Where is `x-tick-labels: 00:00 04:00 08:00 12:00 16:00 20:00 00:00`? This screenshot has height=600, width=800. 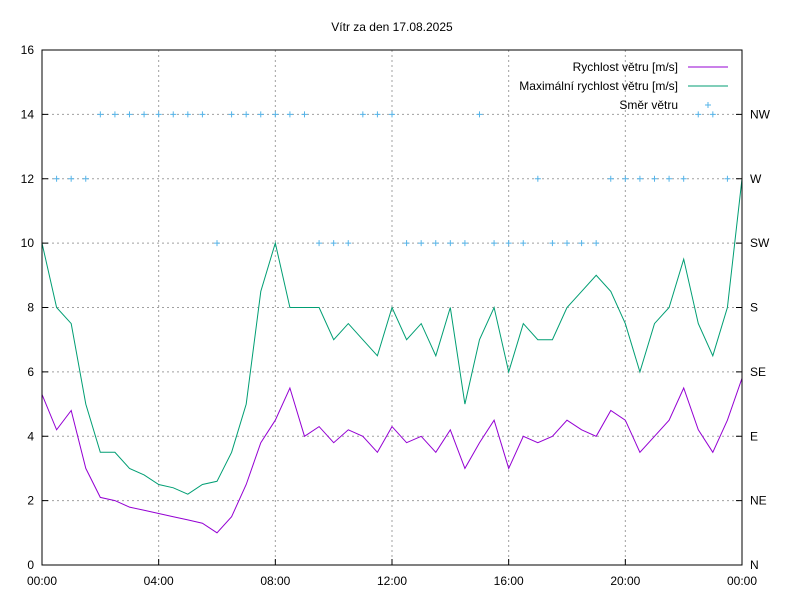 x-tick-labels: 00:00 04:00 08:00 12:00 16:00 20:00 00:00 is located at coordinates (392, 581).